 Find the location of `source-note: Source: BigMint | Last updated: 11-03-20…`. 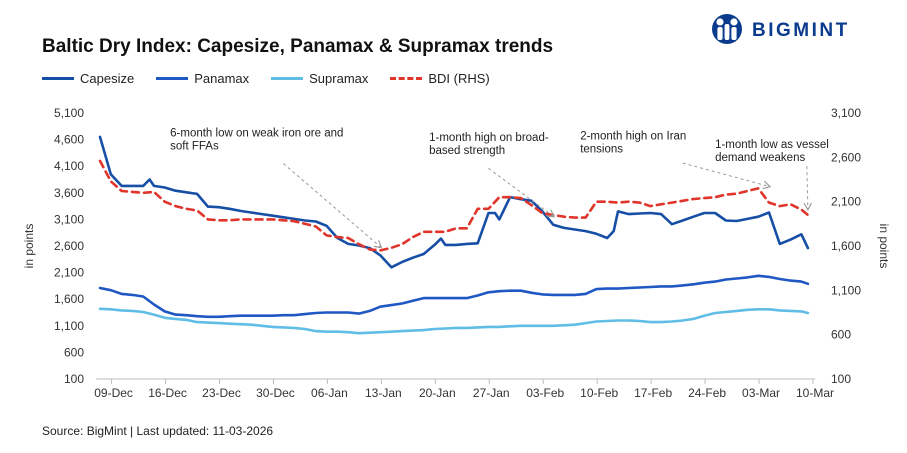

source-note: Source: BigMint | Last updated: 11-03-20… is located at coordinates (158, 431).